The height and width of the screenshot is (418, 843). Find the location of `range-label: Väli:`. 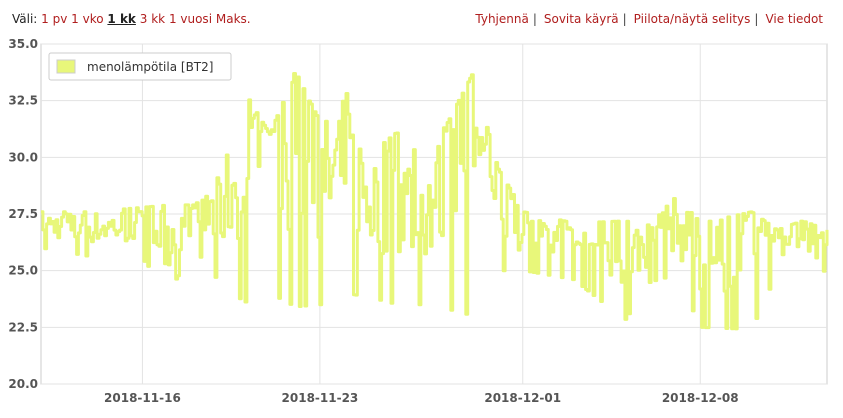

range-label: Väli: is located at coordinates (25, 19).